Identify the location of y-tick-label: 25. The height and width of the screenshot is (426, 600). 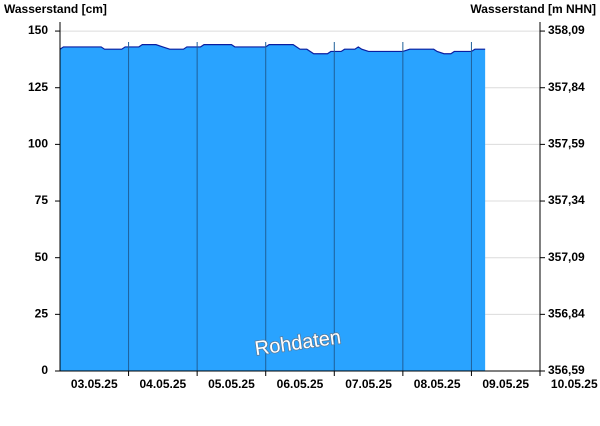
(42, 314).